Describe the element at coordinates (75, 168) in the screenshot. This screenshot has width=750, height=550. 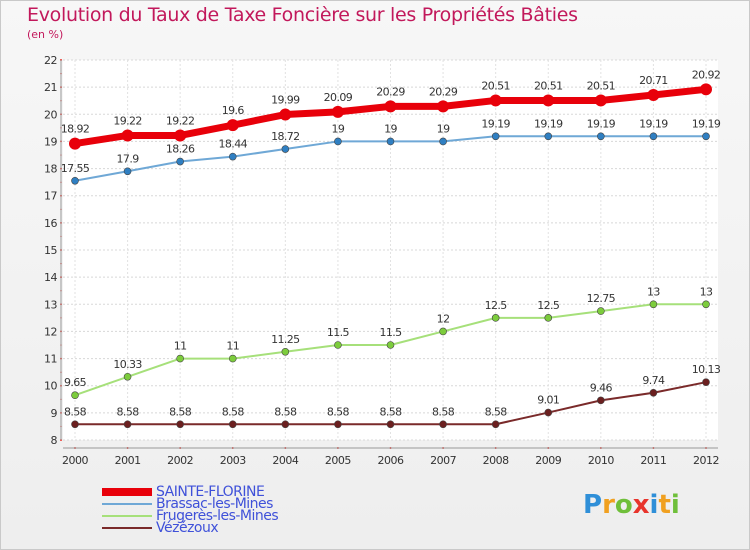
I see `data-label: 17.55` at that location.